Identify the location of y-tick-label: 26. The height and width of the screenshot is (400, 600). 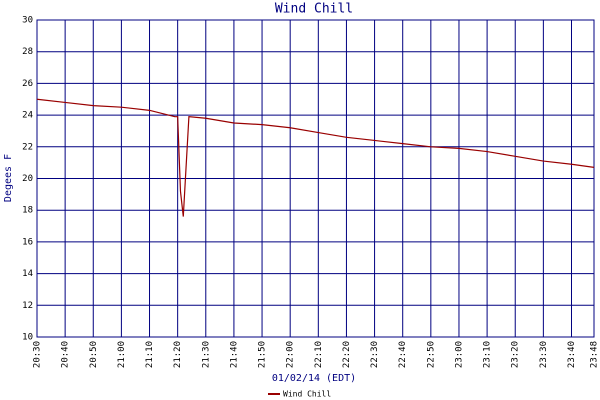
(27, 84).